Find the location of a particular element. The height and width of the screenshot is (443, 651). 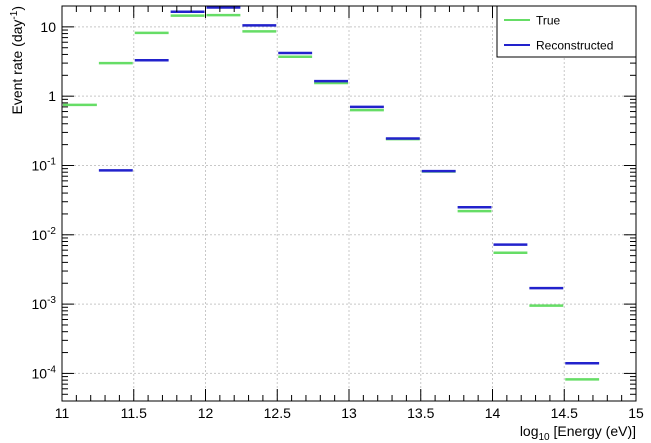

legend-label-reconstructed: Reconstructed is located at coordinates (574, 46).